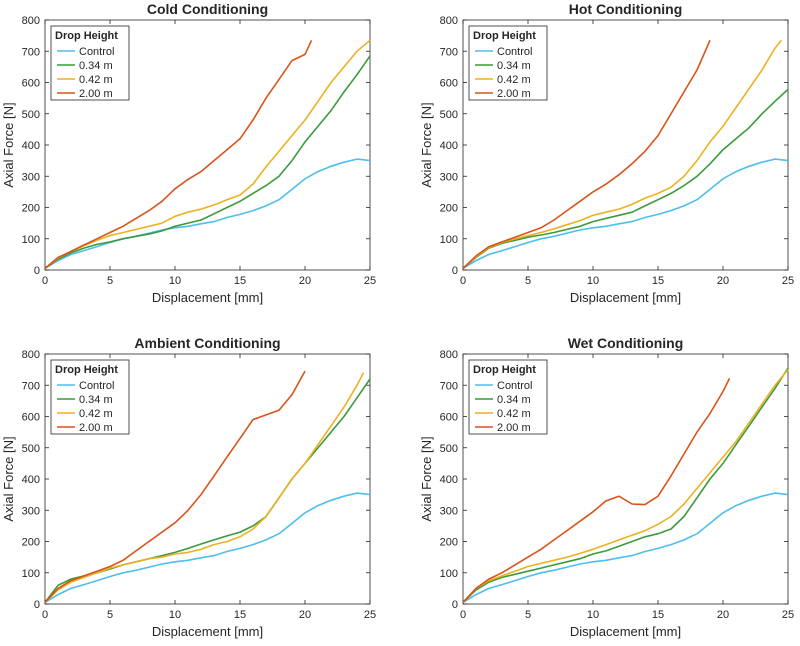  Describe the element at coordinates (207, 9) in the screenshot. I see `chart-title: Cold Conditioning` at that location.